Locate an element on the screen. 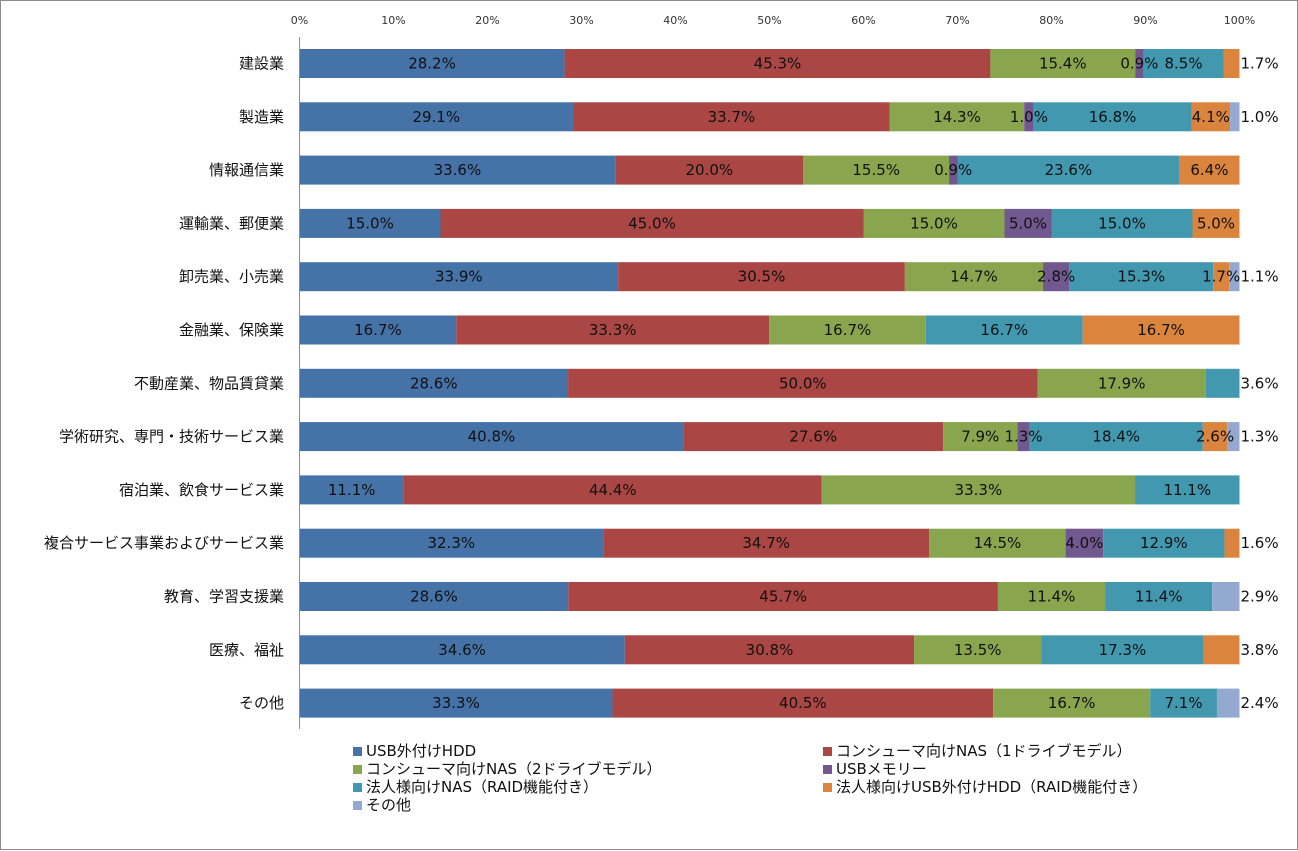 Image resolution: width=1298 pixels, height=851 pixels. data-label: 14.7% is located at coordinates (974, 277).